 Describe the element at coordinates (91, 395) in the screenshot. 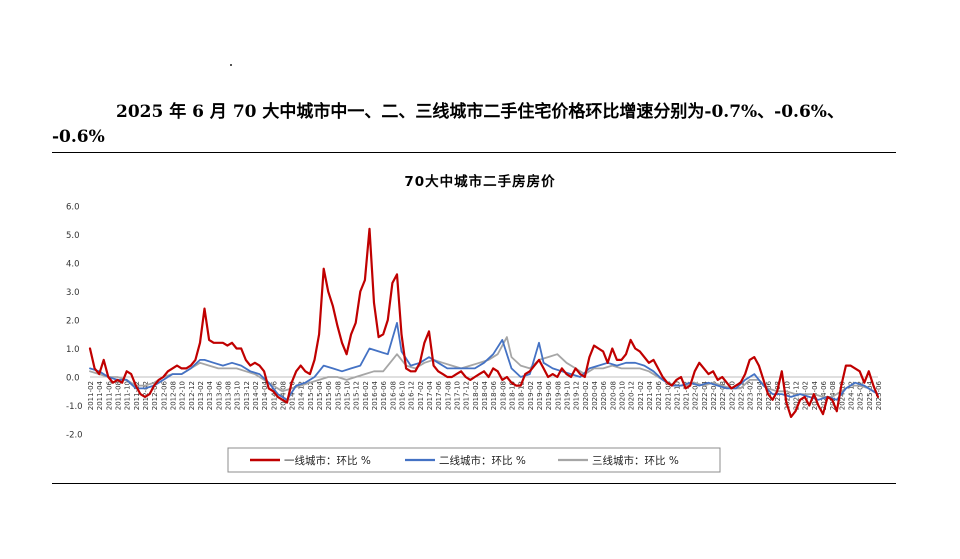

I see `x-tick-label: 2011-02` at that location.